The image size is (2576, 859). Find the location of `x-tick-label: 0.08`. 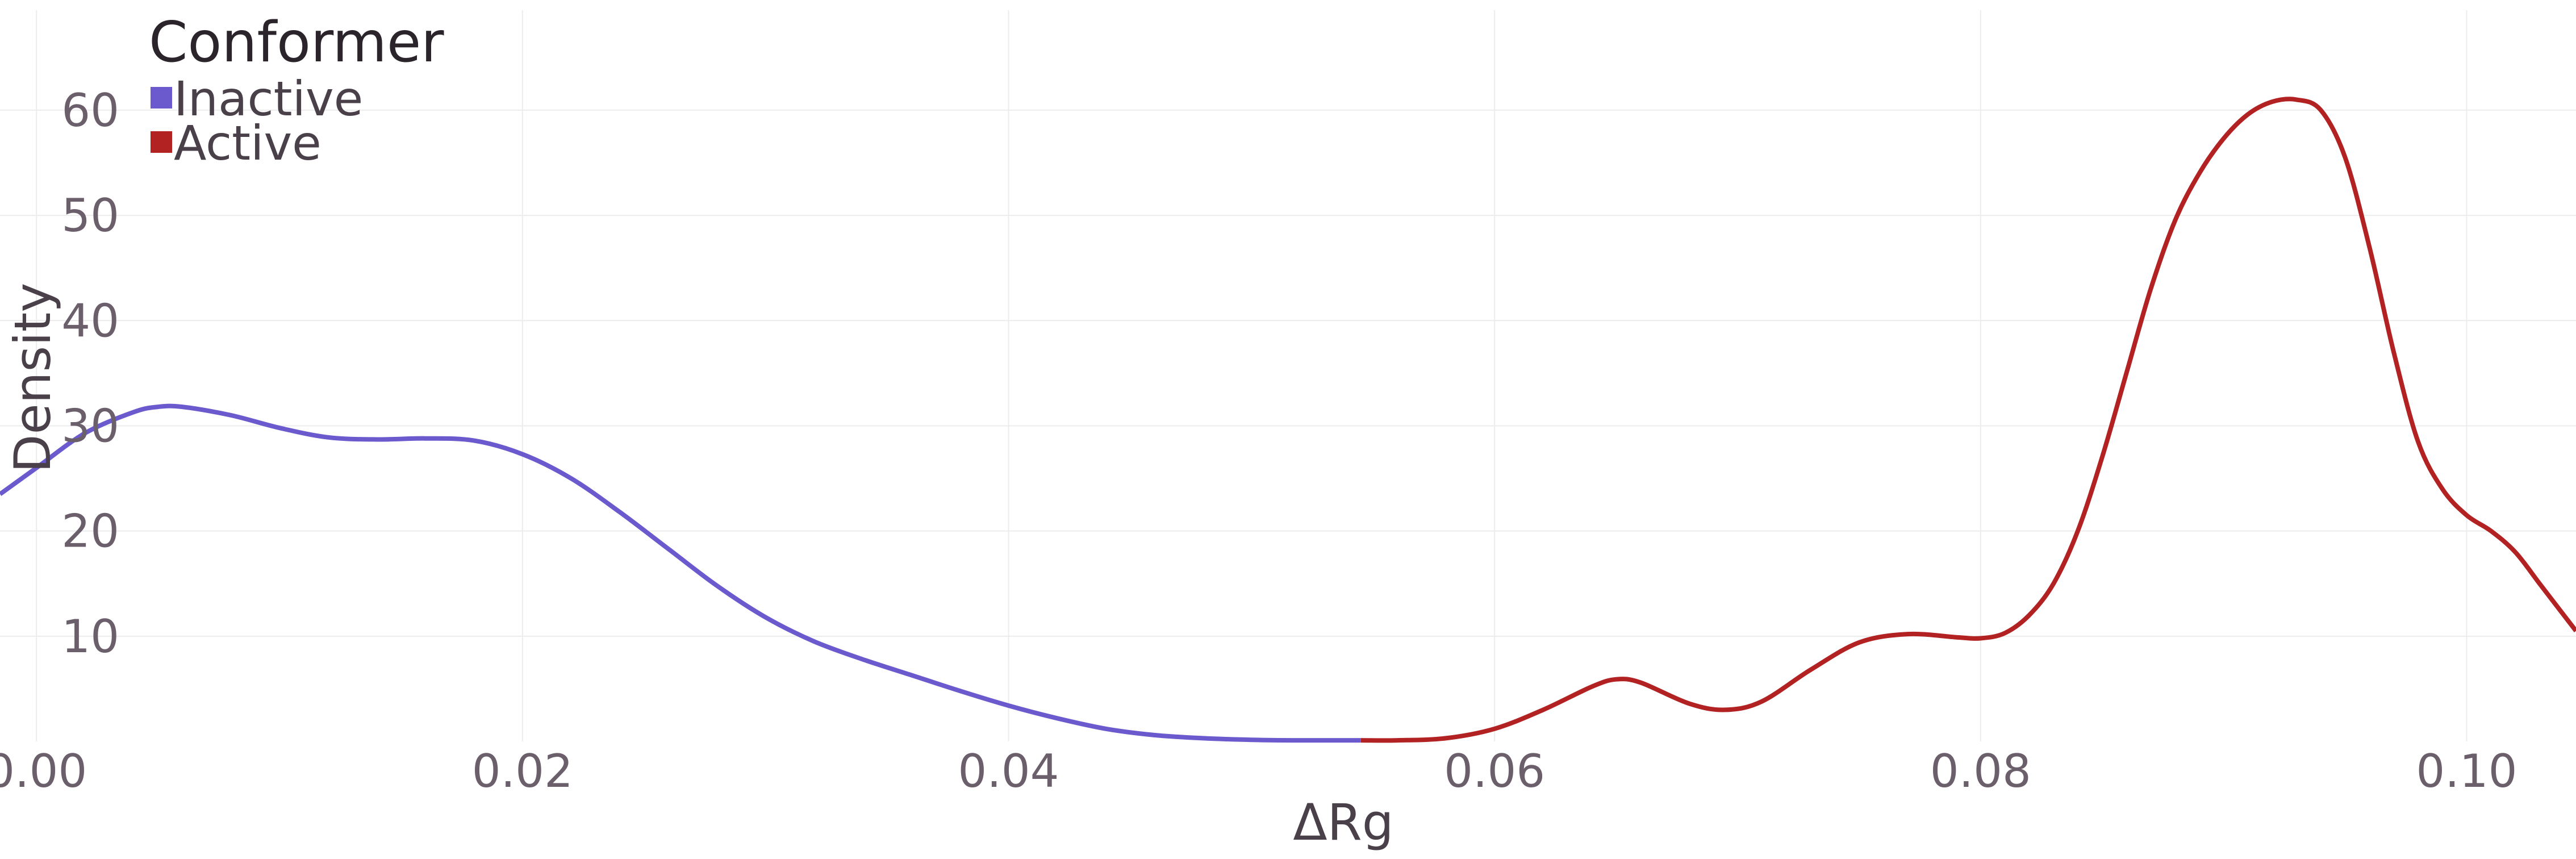

x-tick-label: 0.08 is located at coordinates (1980, 772).